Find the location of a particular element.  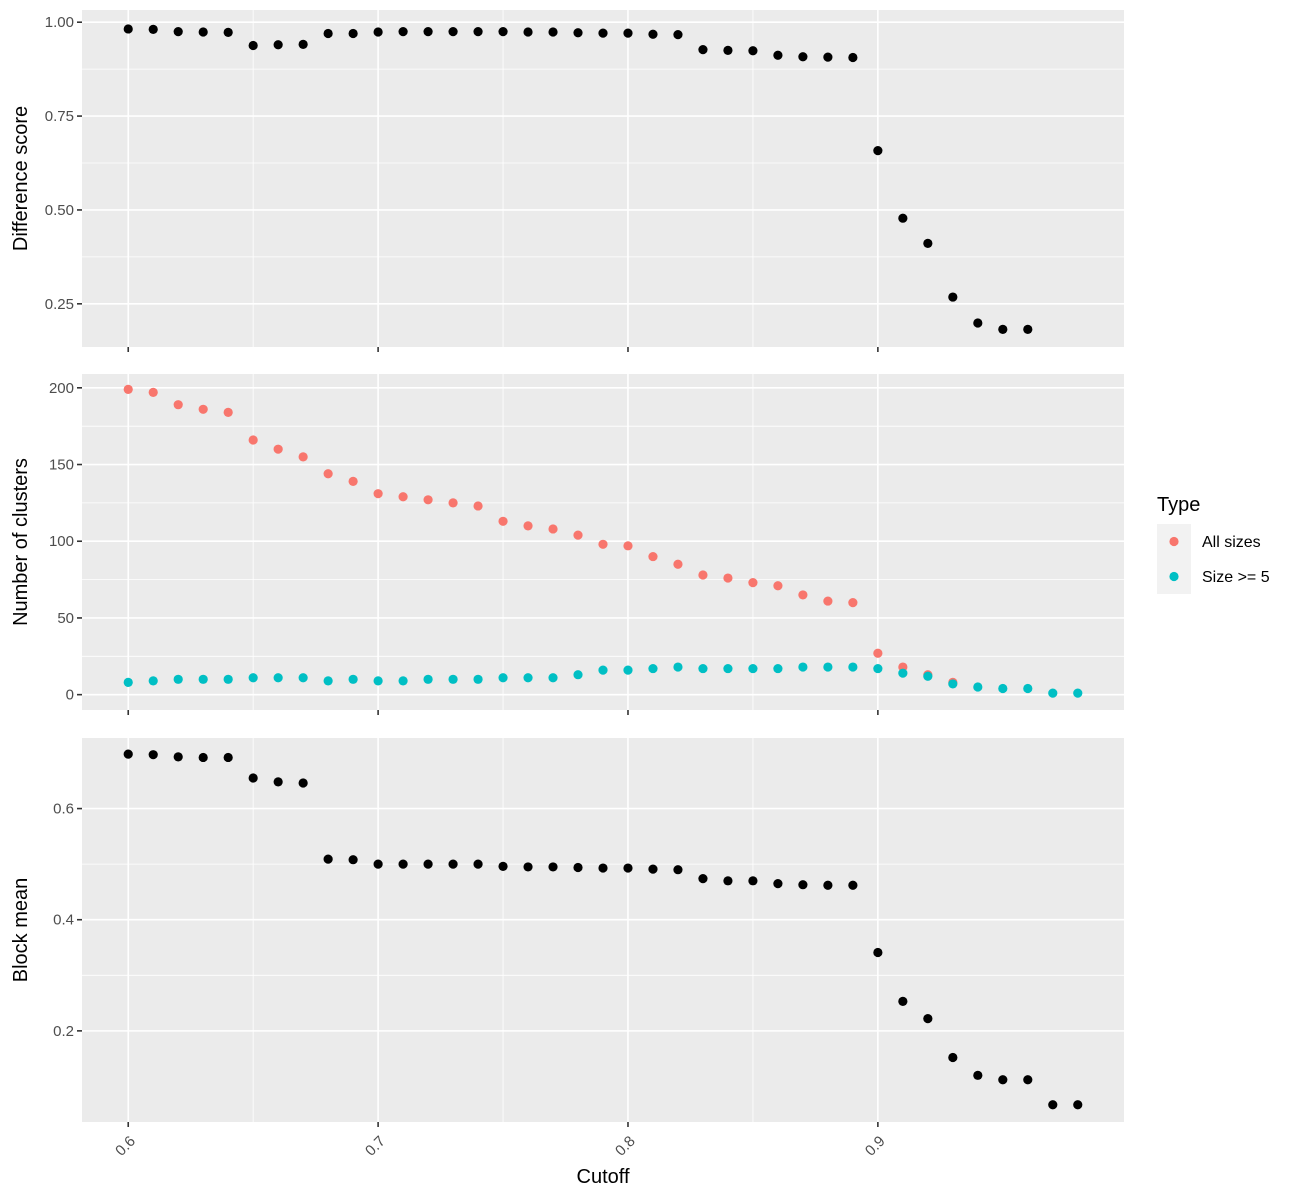

y-tick-label: 0.6 is located at coordinates (63, 809).